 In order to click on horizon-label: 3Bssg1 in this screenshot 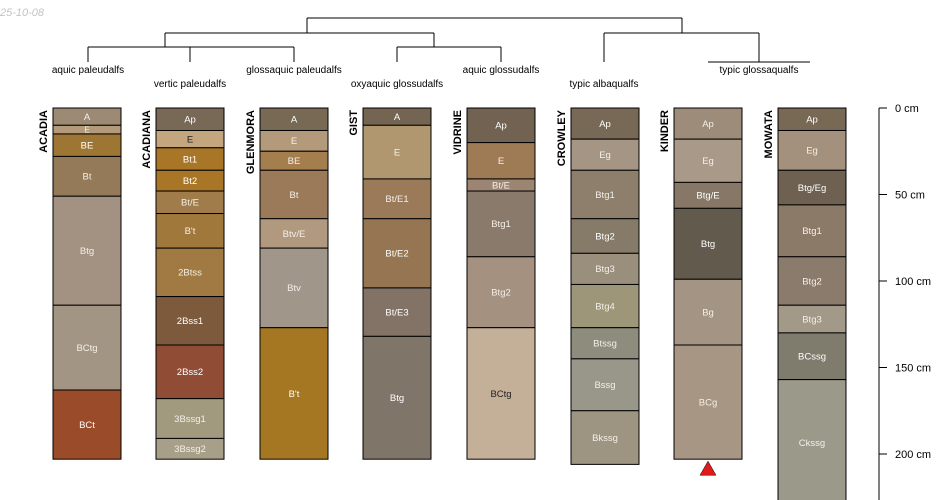, I will do `click(190, 419)`.